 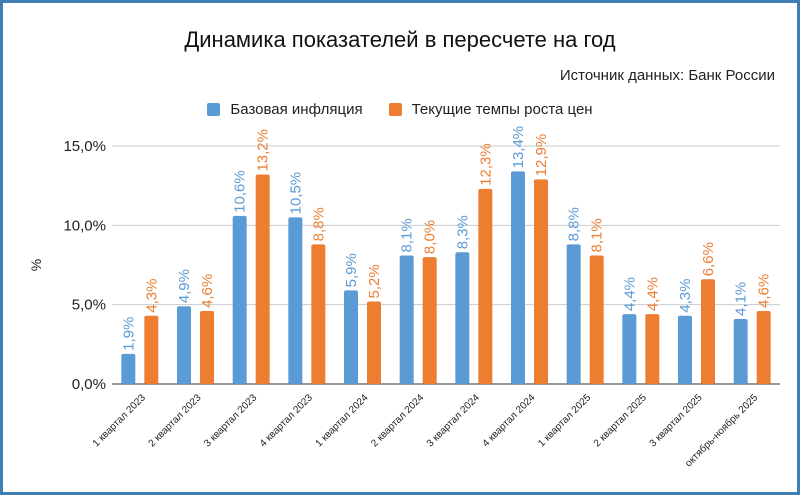 What do you see at coordinates (652, 294) in the screenshot?
I see `data-label-1: 4,4%` at bounding box center [652, 294].